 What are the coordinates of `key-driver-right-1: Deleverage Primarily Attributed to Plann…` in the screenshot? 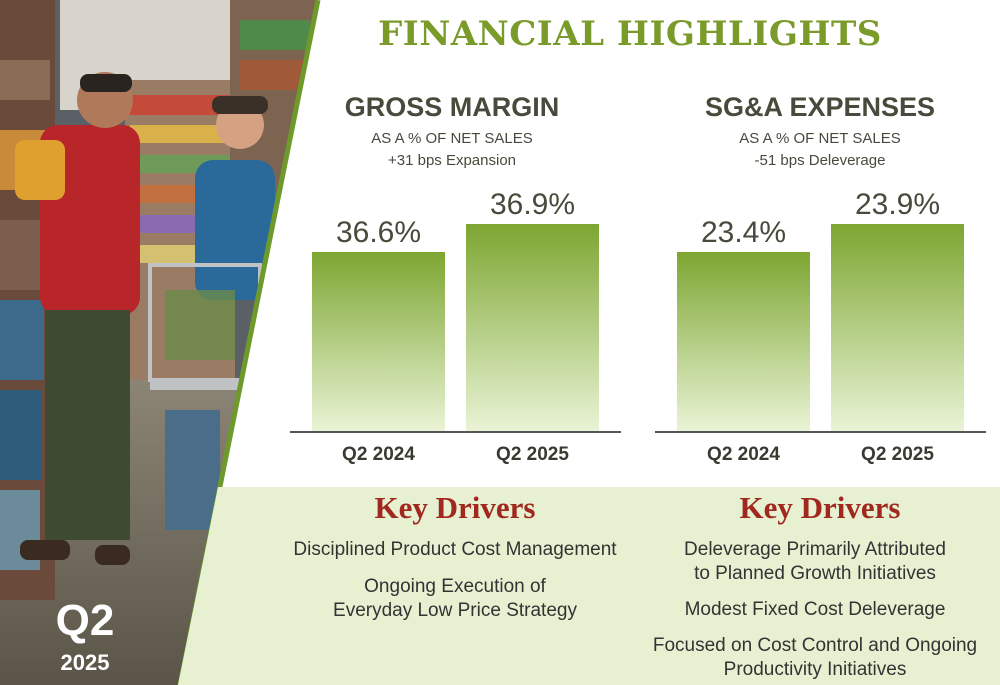 It's located at (815, 561).